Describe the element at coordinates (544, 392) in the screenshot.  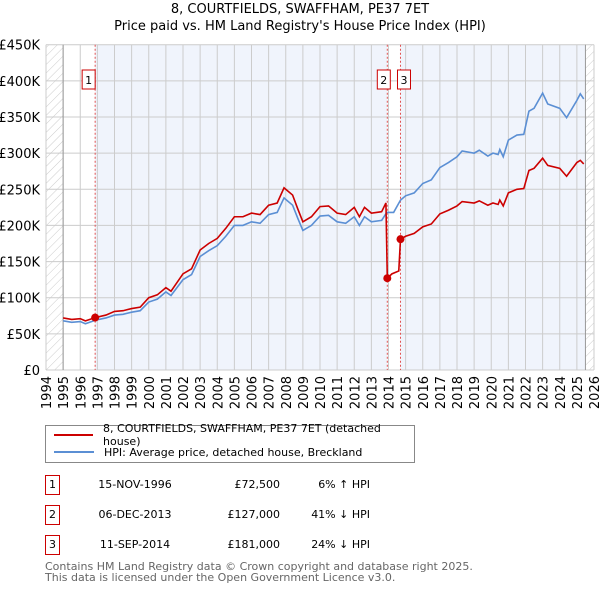
I see `x-tick-label: 2023` at that location.